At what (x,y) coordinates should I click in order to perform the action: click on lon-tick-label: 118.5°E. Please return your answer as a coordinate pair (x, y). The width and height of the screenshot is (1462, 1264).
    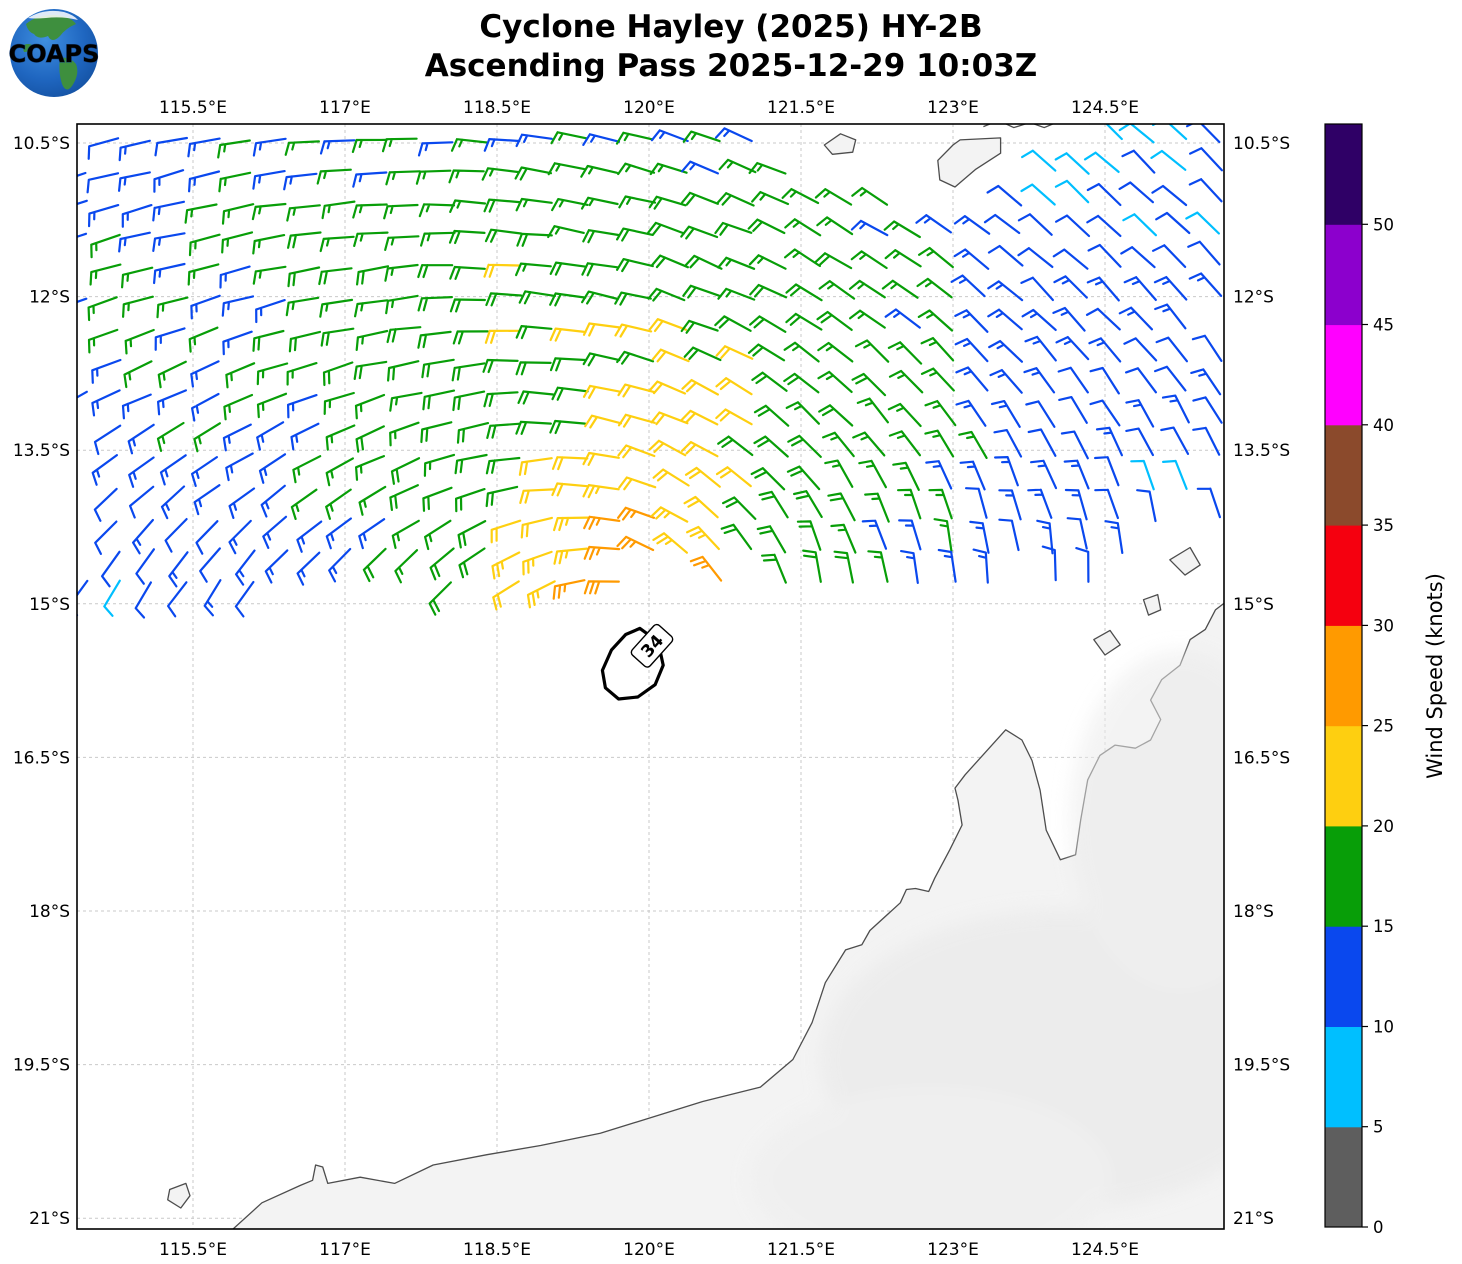
    Looking at the image, I should click on (497, 108).